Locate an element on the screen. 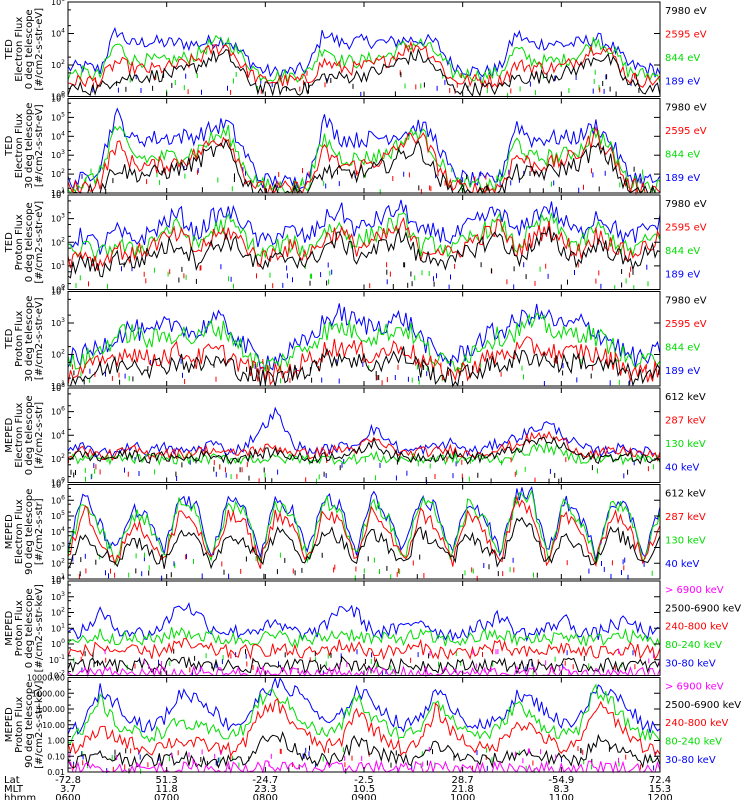 Image resolution: width=750 pixels, height=800 pixels. y-tick-label: 1000.00 is located at coordinates (48, 693).